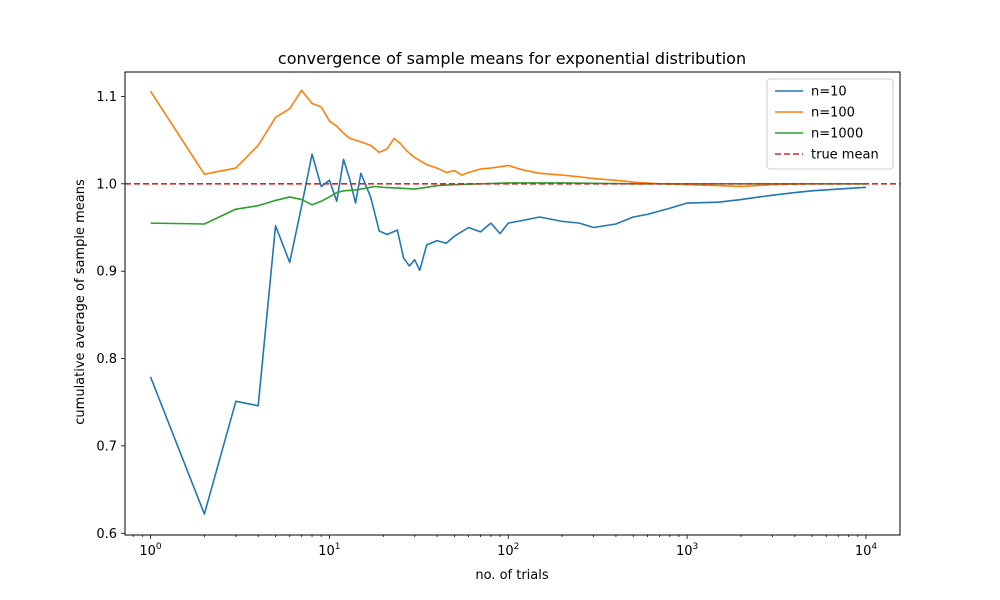  I want to click on x-tick-label: 10¹, so click(329, 550).